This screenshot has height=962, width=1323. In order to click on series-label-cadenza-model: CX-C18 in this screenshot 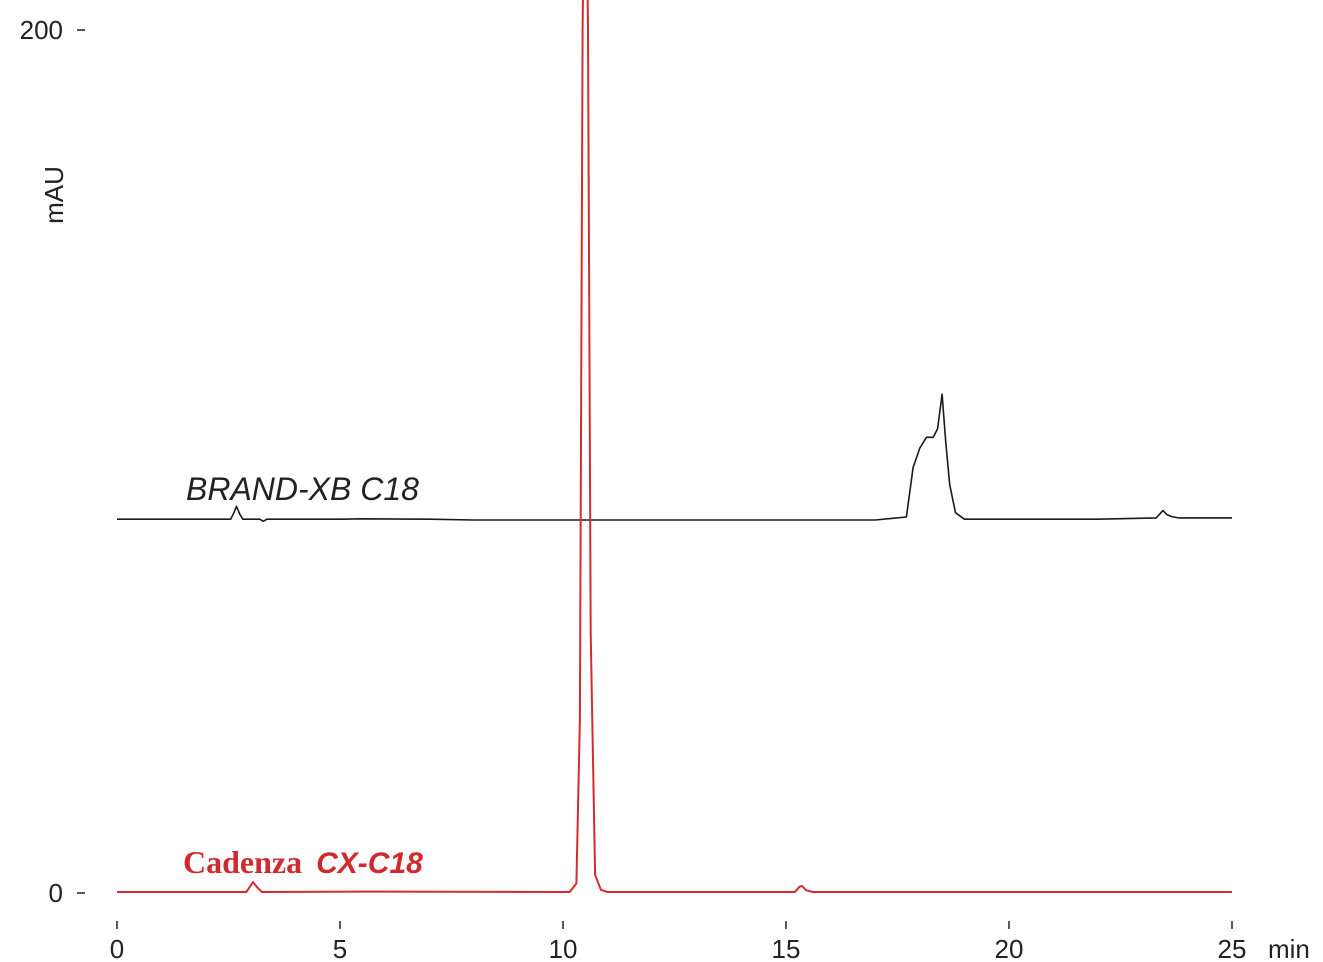, I will do `click(369, 863)`.